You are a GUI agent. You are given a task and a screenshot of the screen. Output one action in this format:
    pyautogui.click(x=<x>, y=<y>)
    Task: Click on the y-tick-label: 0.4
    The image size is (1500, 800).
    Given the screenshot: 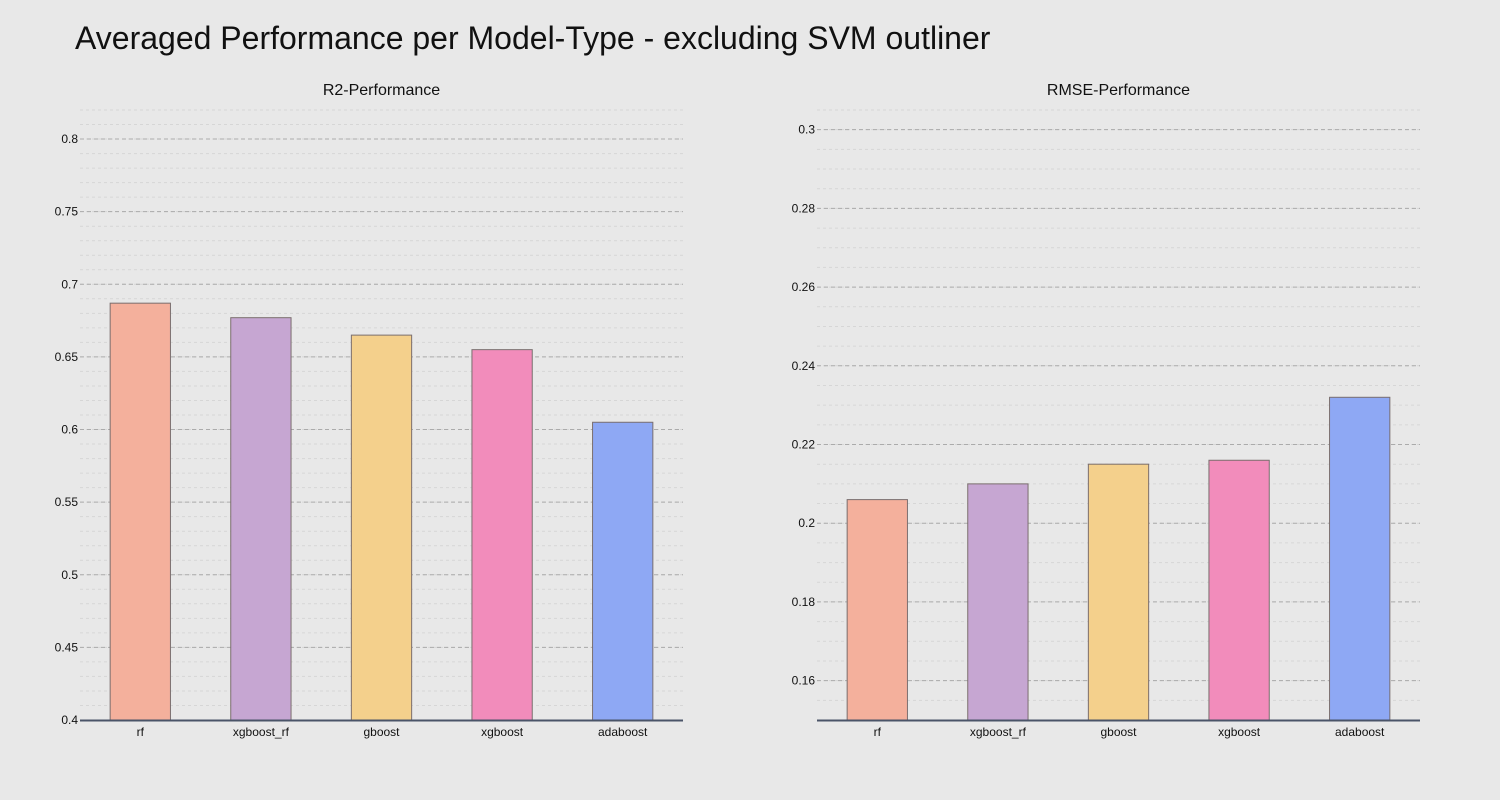 What is the action you would take?
    pyautogui.click(x=69, y=720)
    